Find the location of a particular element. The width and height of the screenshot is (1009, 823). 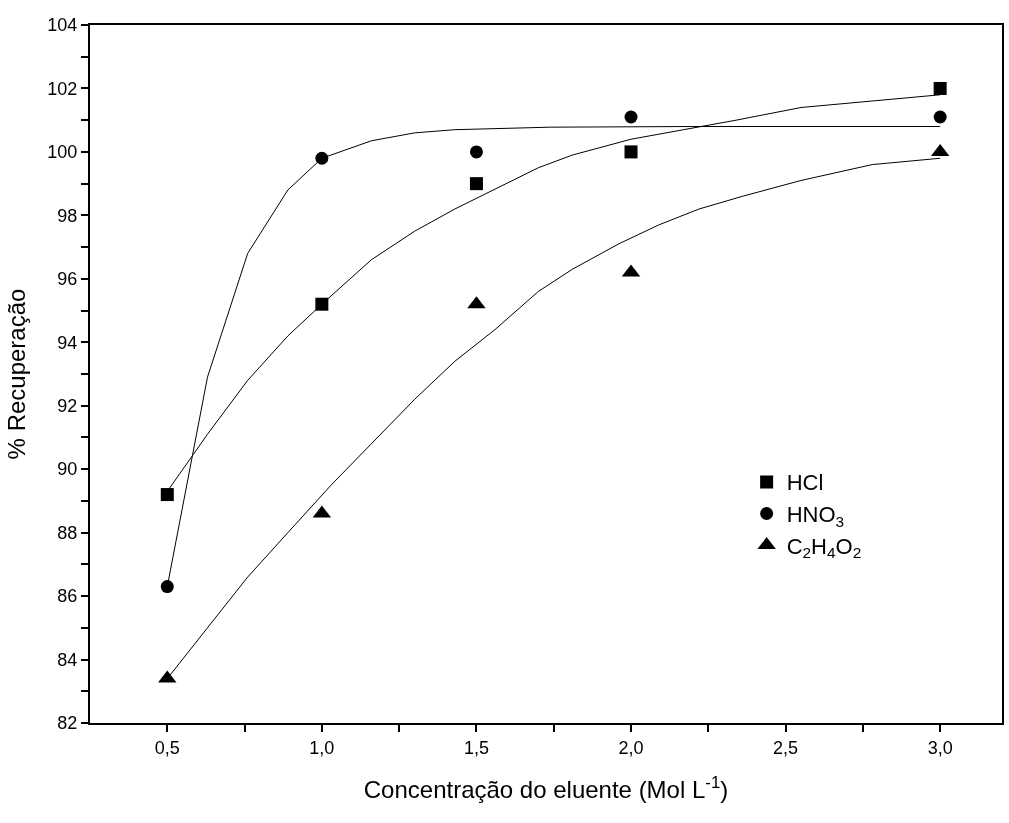

y-tick-label: 96 is located at coordinates (67, 279).